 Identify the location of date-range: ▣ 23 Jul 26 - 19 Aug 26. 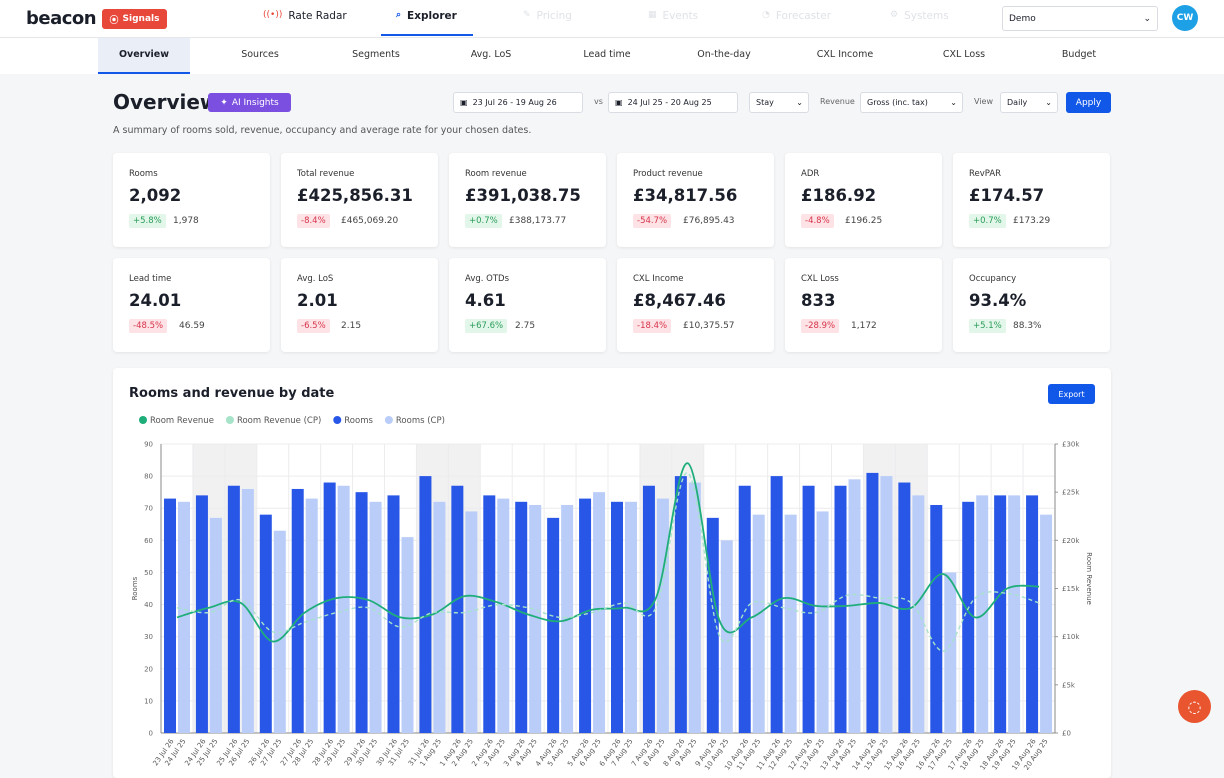
(518, 102).